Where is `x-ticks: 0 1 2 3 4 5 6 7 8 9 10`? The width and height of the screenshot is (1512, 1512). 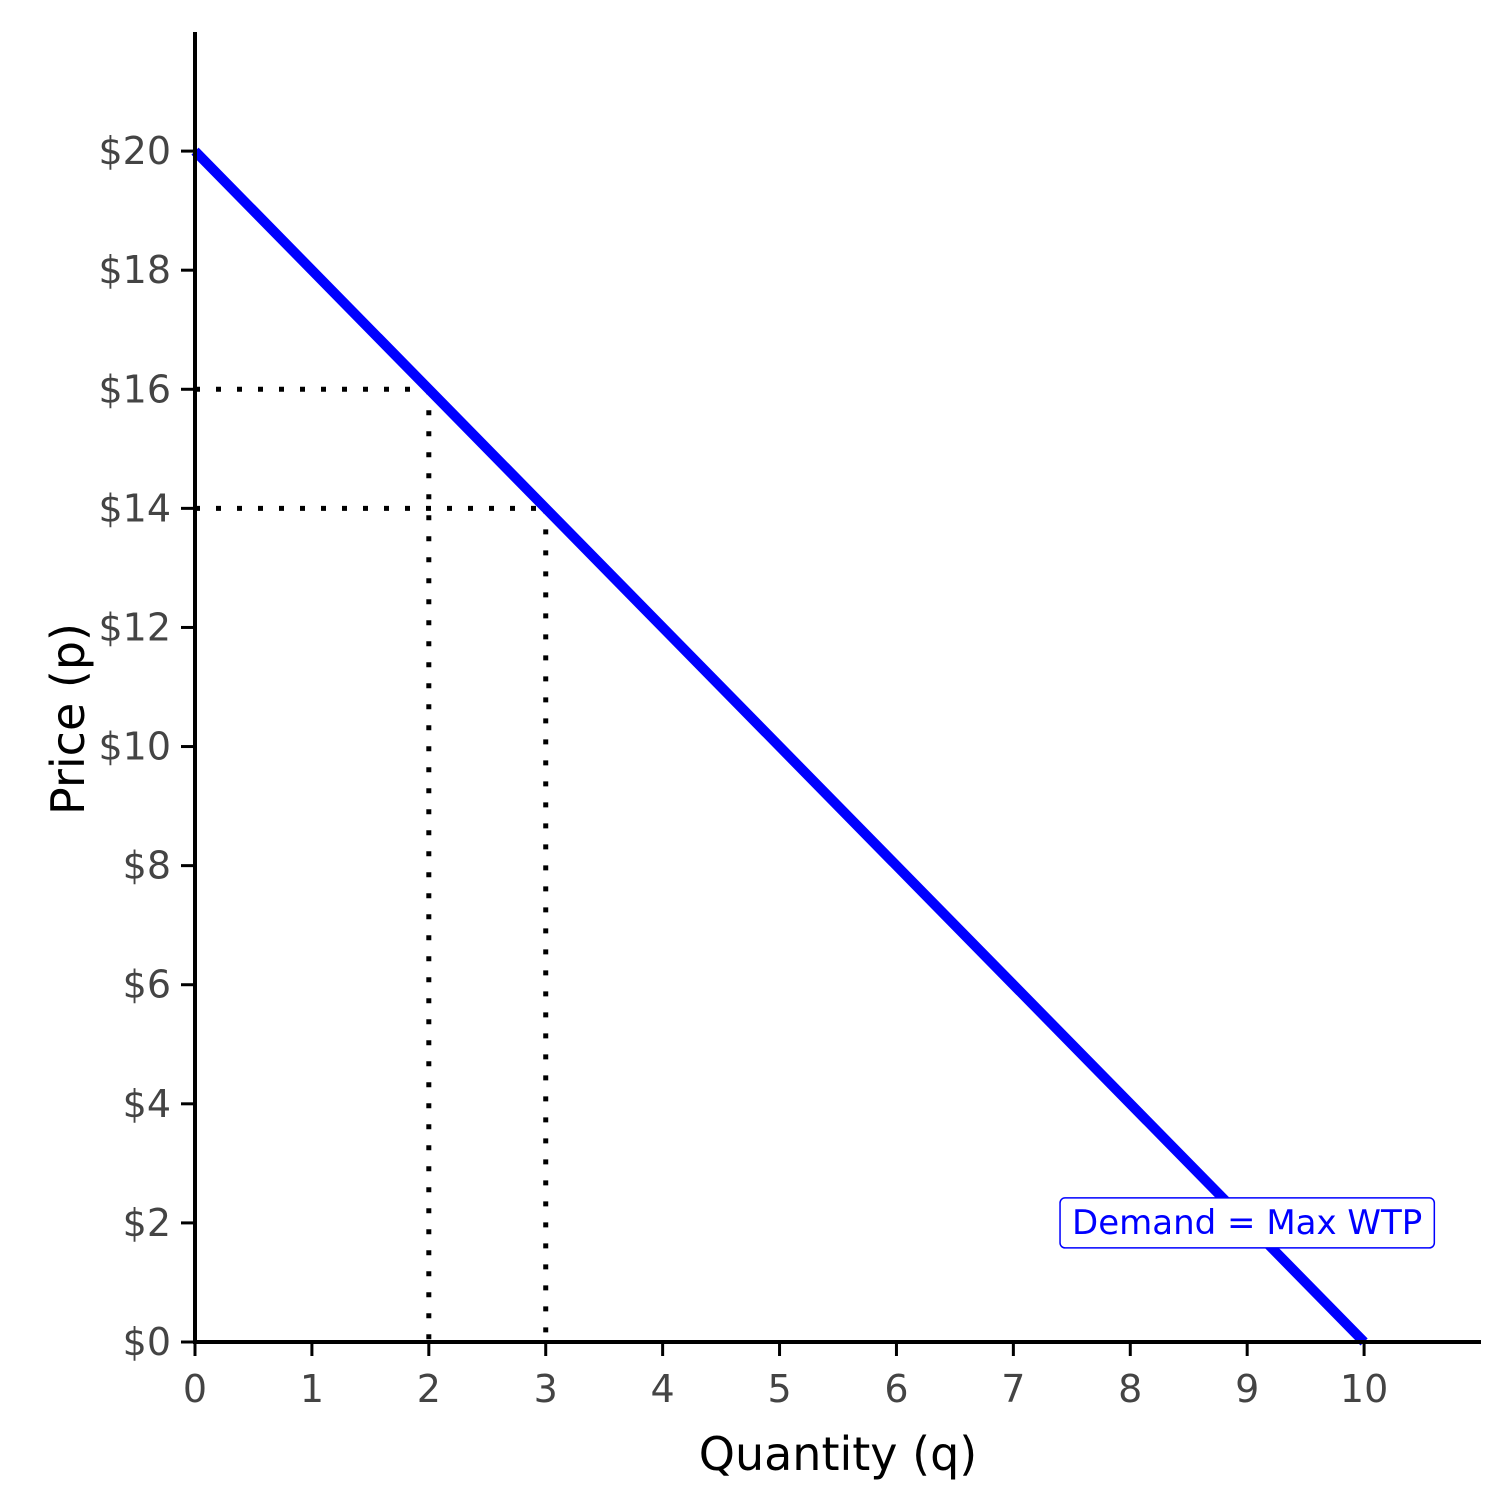
x-ticks: 0 1 2 3 4 5 6 7 8 9 10 is located at coordinates (785, 1376).